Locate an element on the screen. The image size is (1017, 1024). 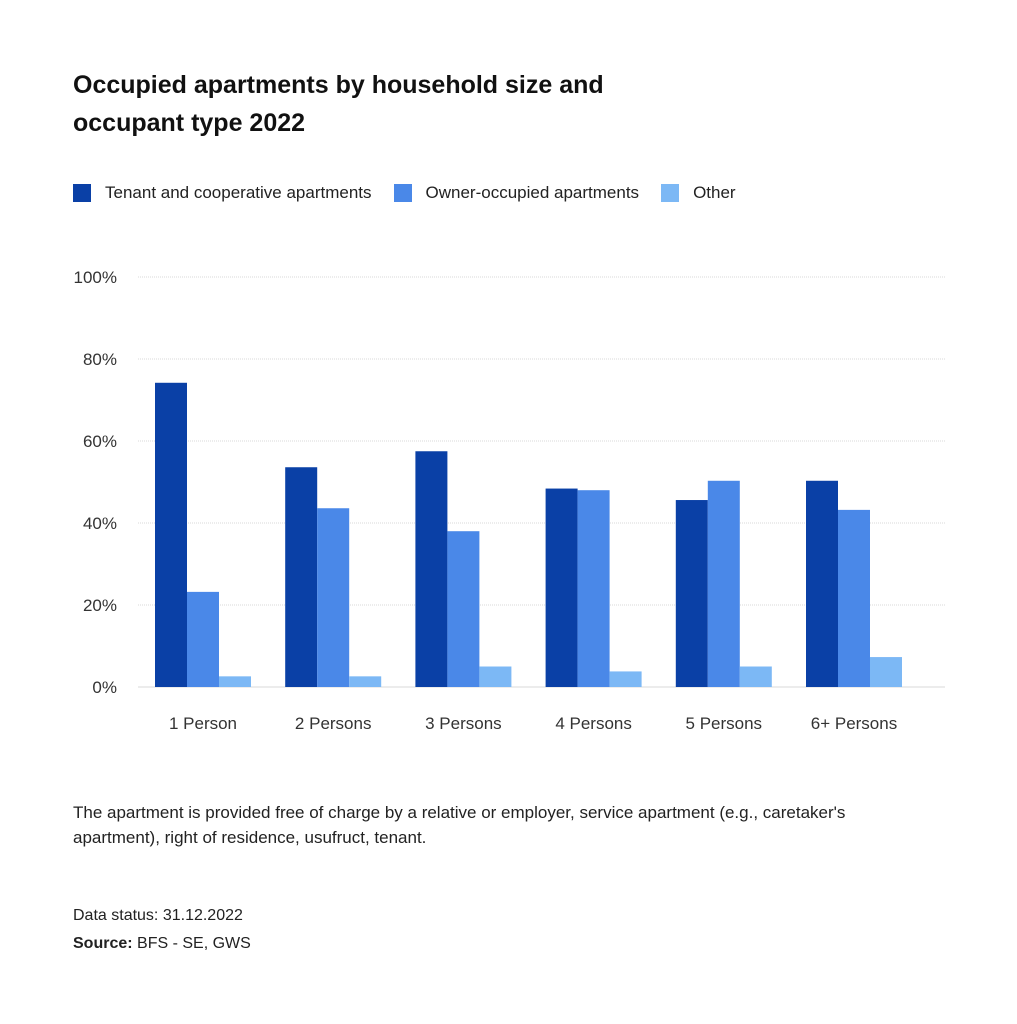
legend-label-tenant: Tenant and cooperative apartments is located at coordinates (238, 192).